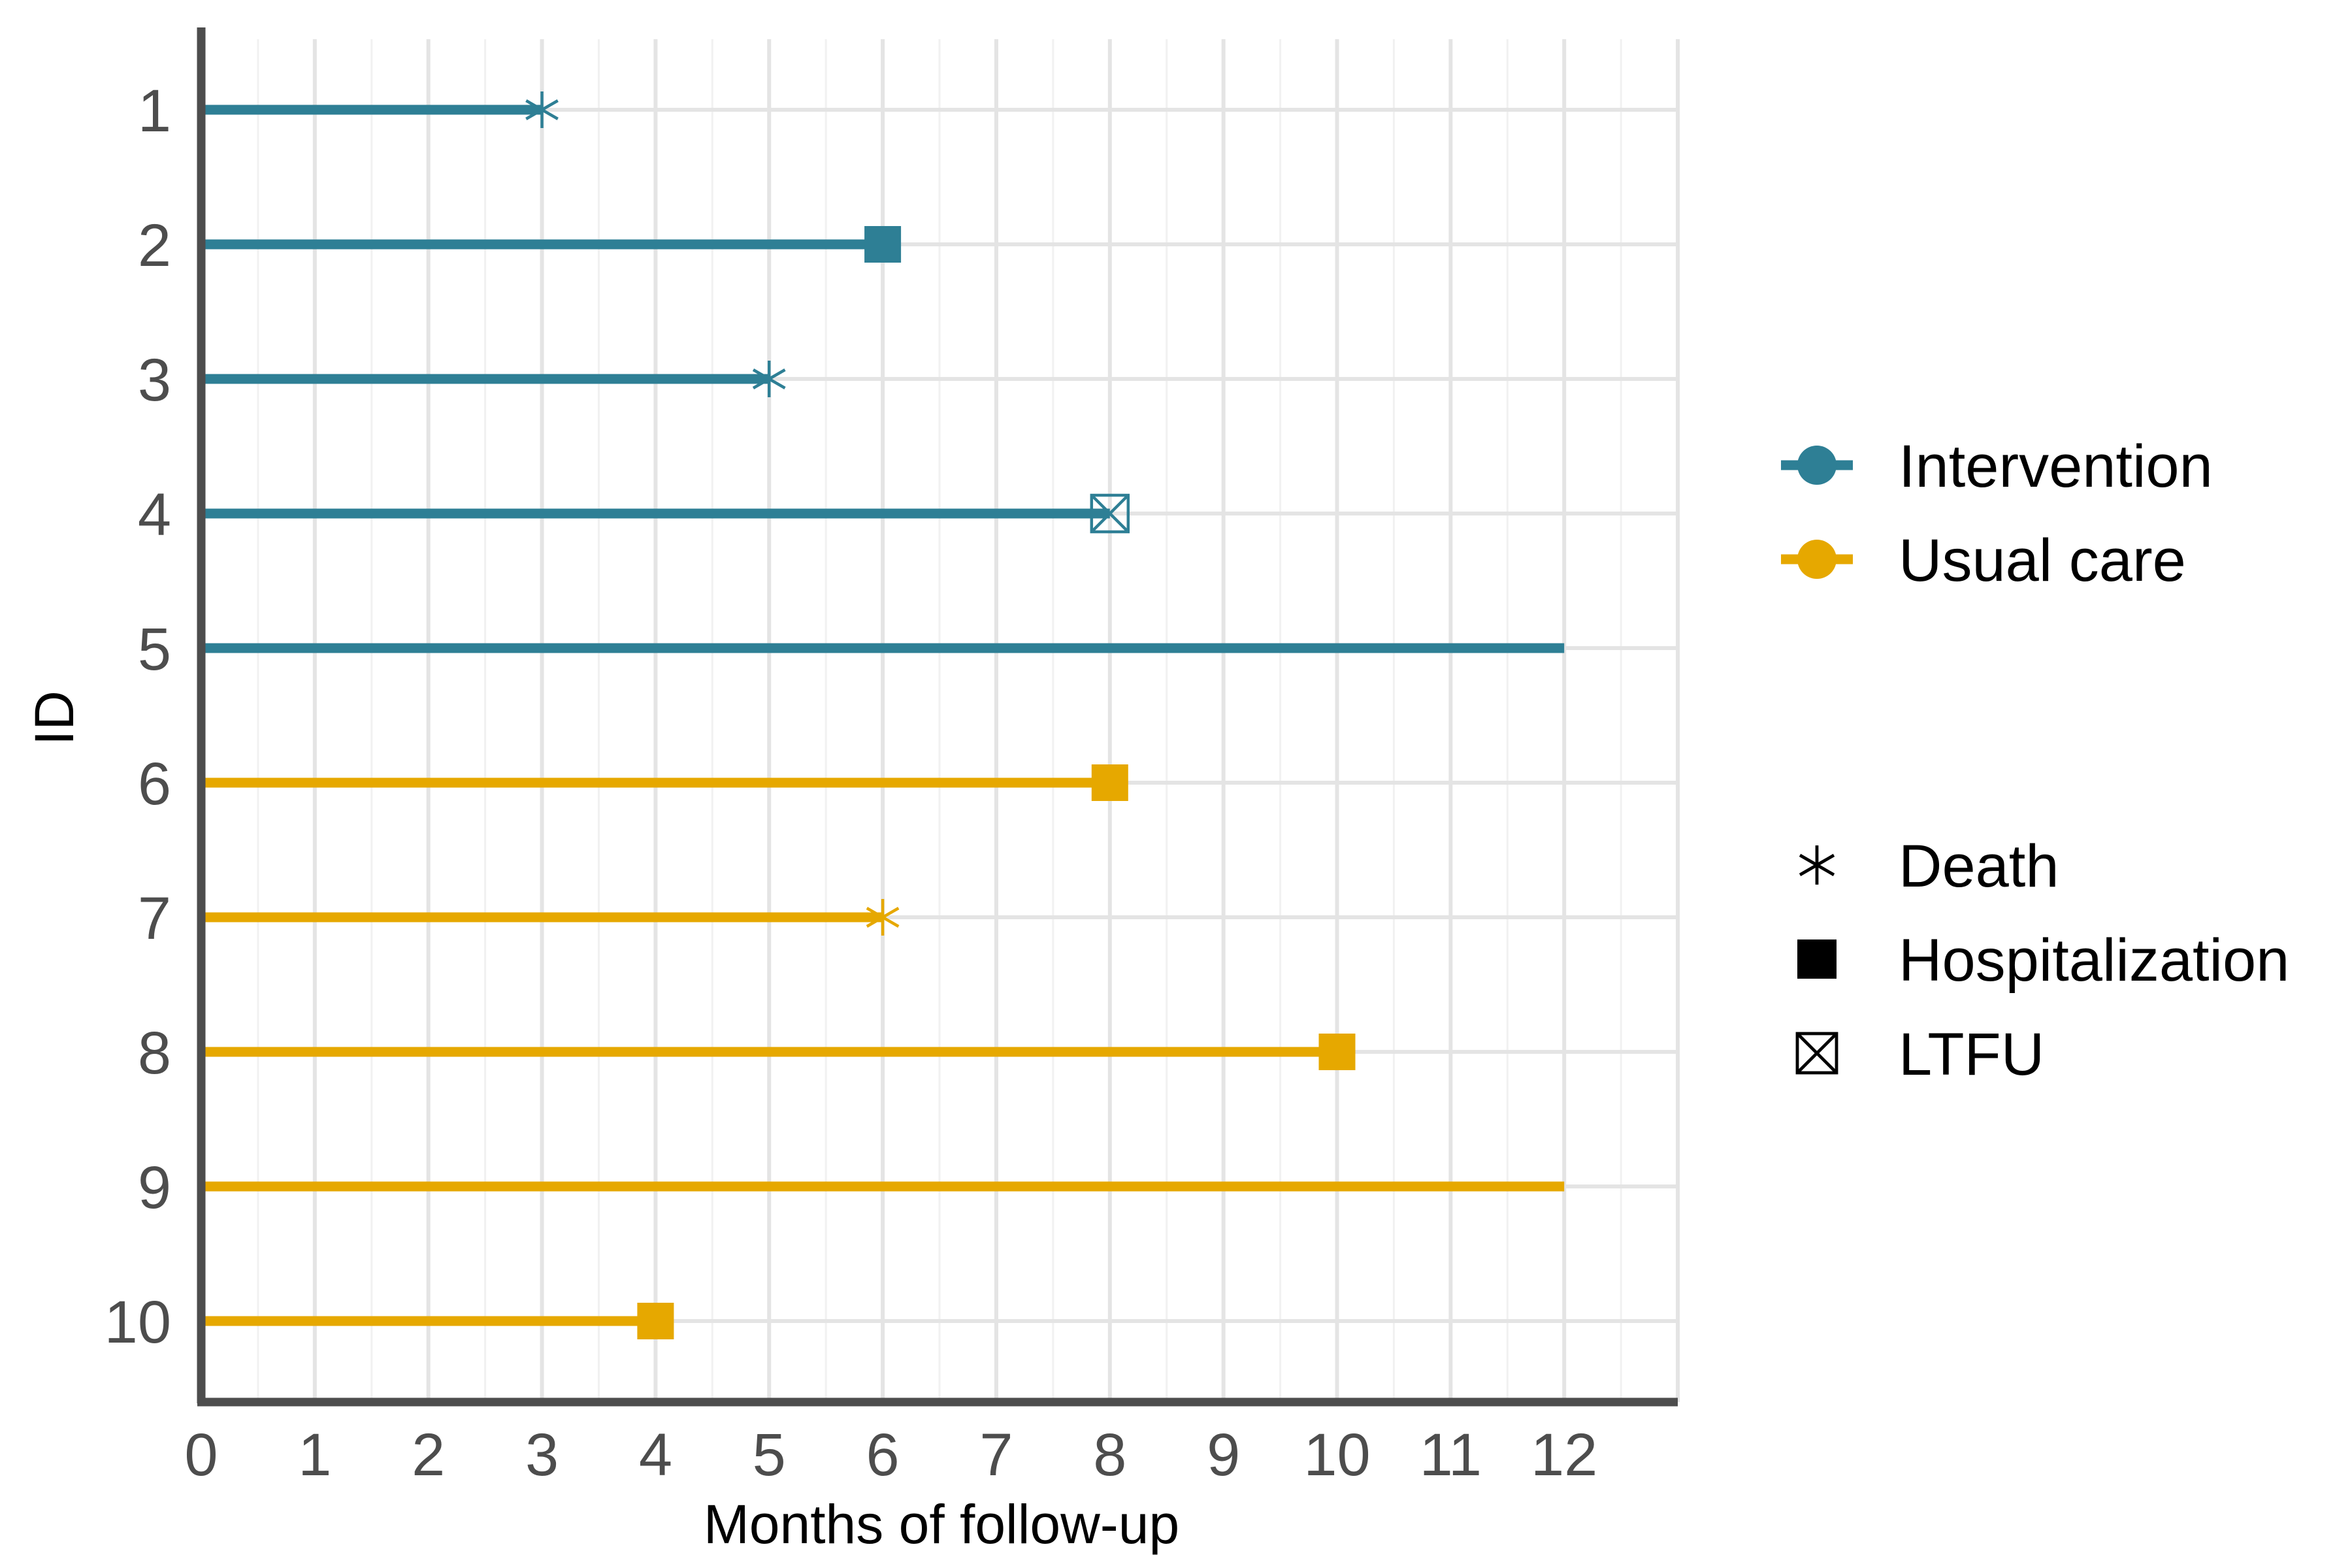  I want to click on y-tick-label: 7, so click(154, 918).